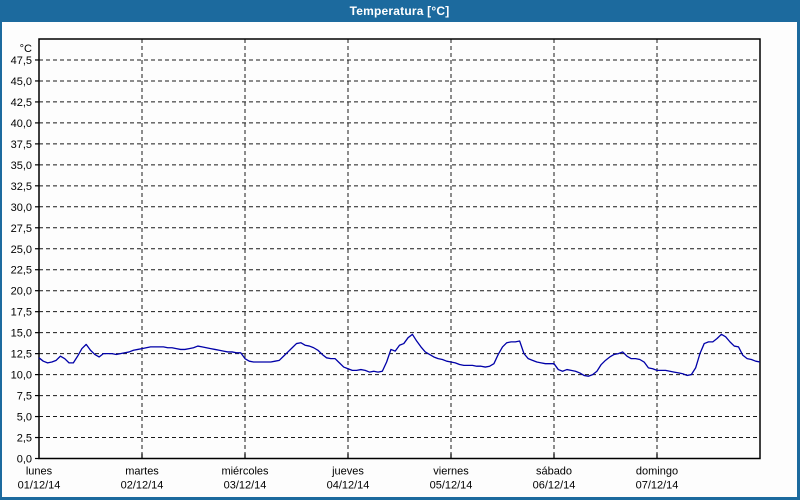 Image resolution: width=800 pixels, height=500 pixels. Describe the element at coordinates (39, 486) in the screenshot. I see `x-date-label: 01/12/14` at that location.